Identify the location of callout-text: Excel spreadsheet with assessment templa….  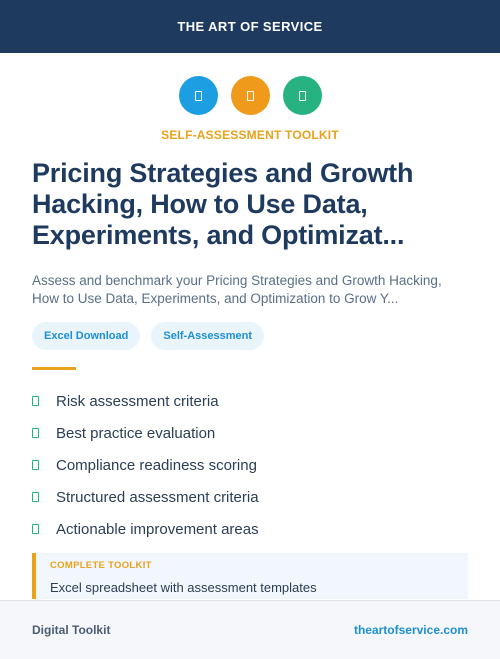
(183, 587).